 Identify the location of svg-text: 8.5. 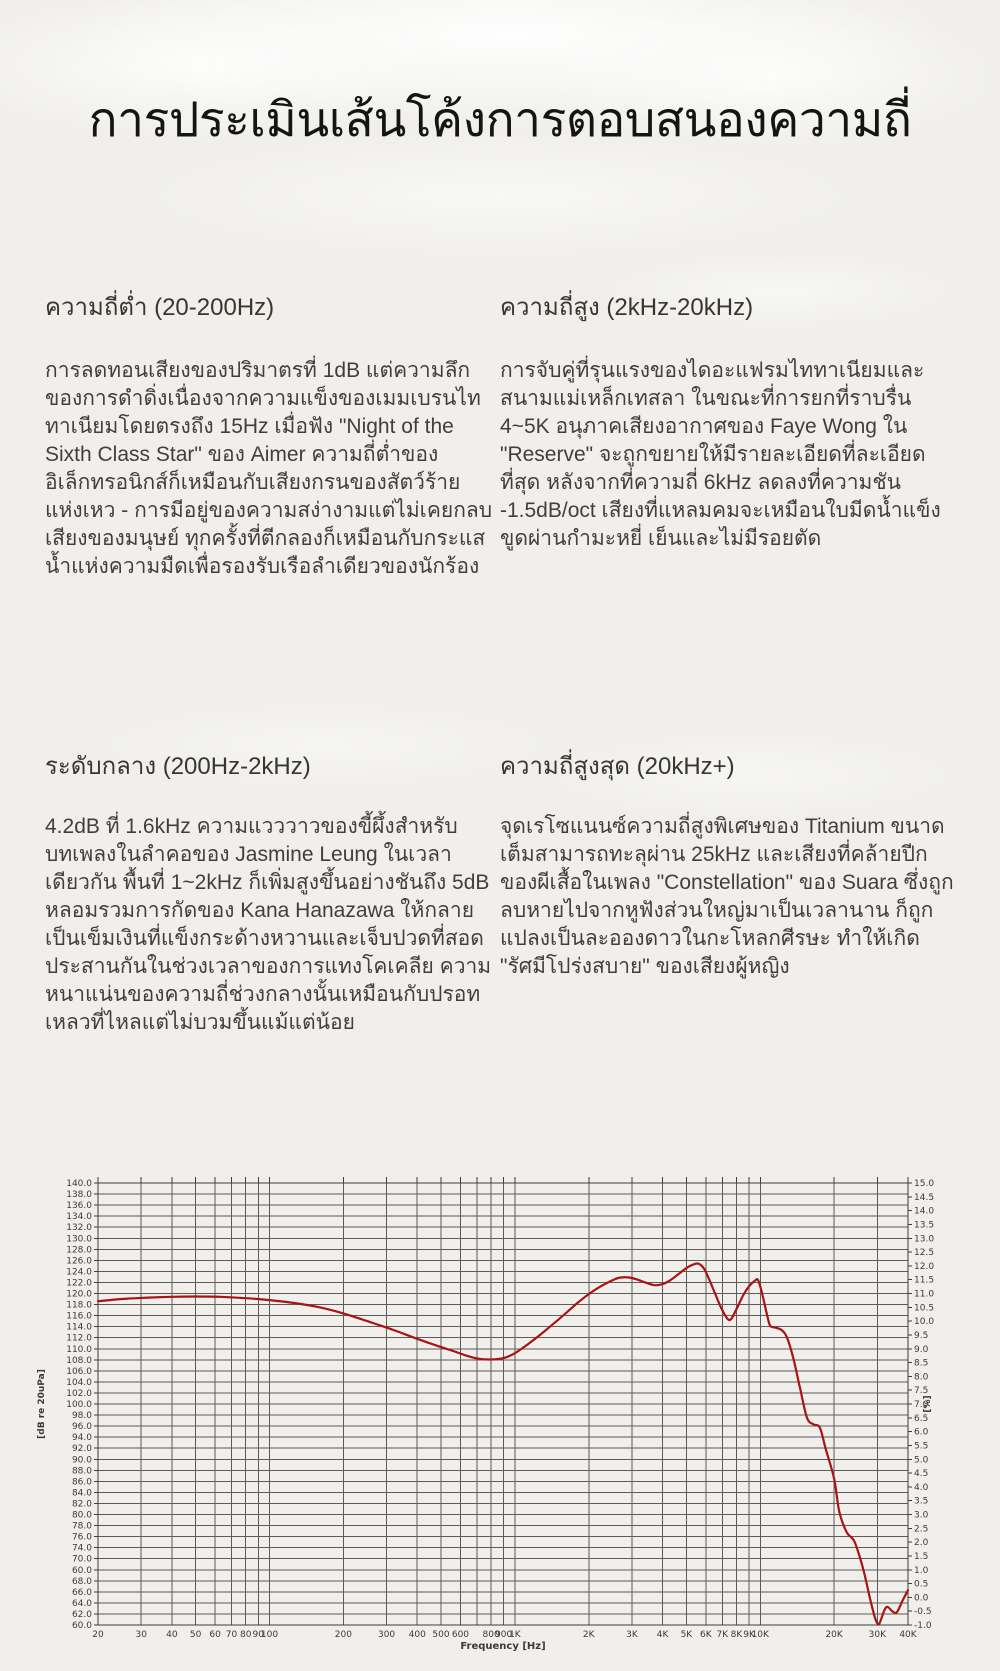
(921, 1364).